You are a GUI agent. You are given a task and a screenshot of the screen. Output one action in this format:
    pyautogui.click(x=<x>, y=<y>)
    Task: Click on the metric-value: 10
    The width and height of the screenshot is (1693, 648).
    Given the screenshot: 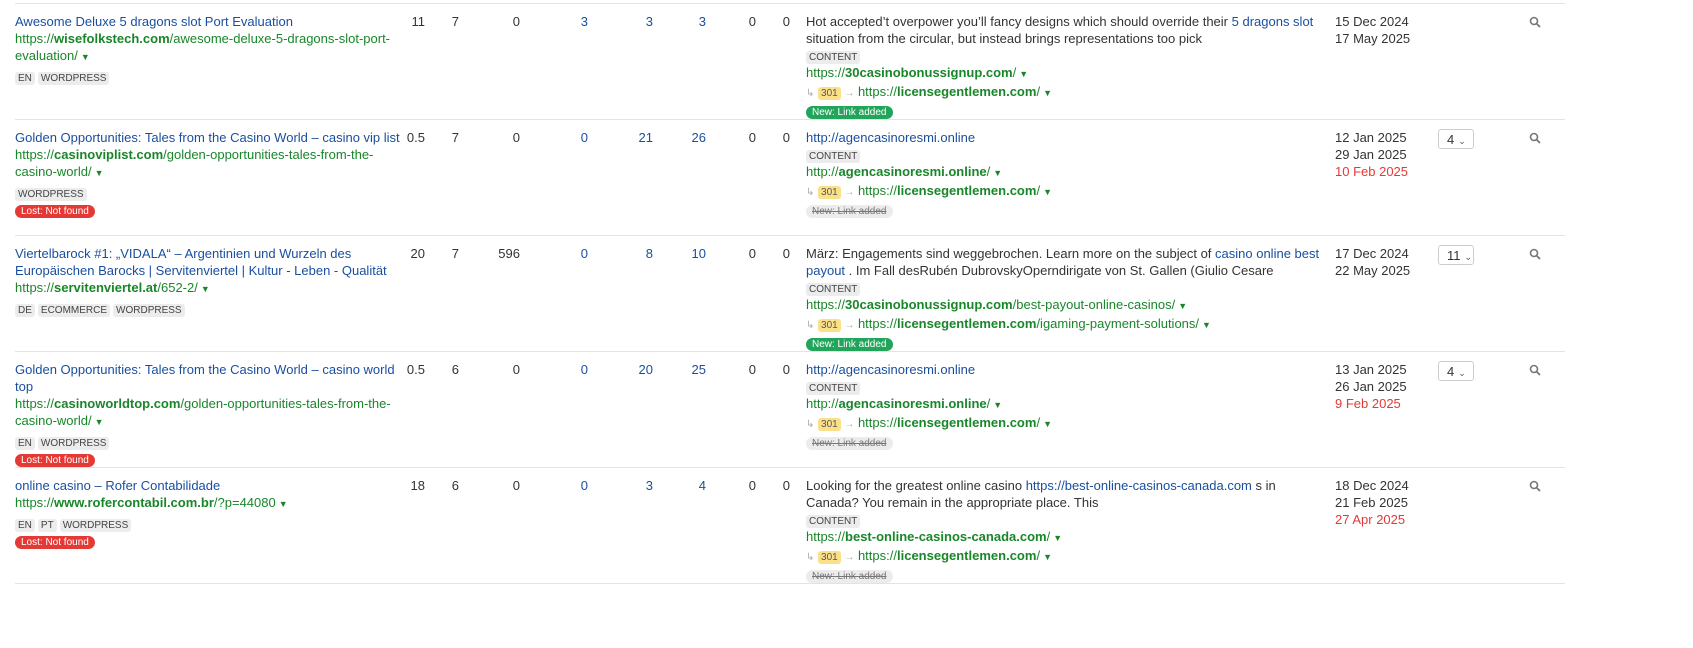 What is the action you would take?
    pyautogui.click(x=698, y=253)
    